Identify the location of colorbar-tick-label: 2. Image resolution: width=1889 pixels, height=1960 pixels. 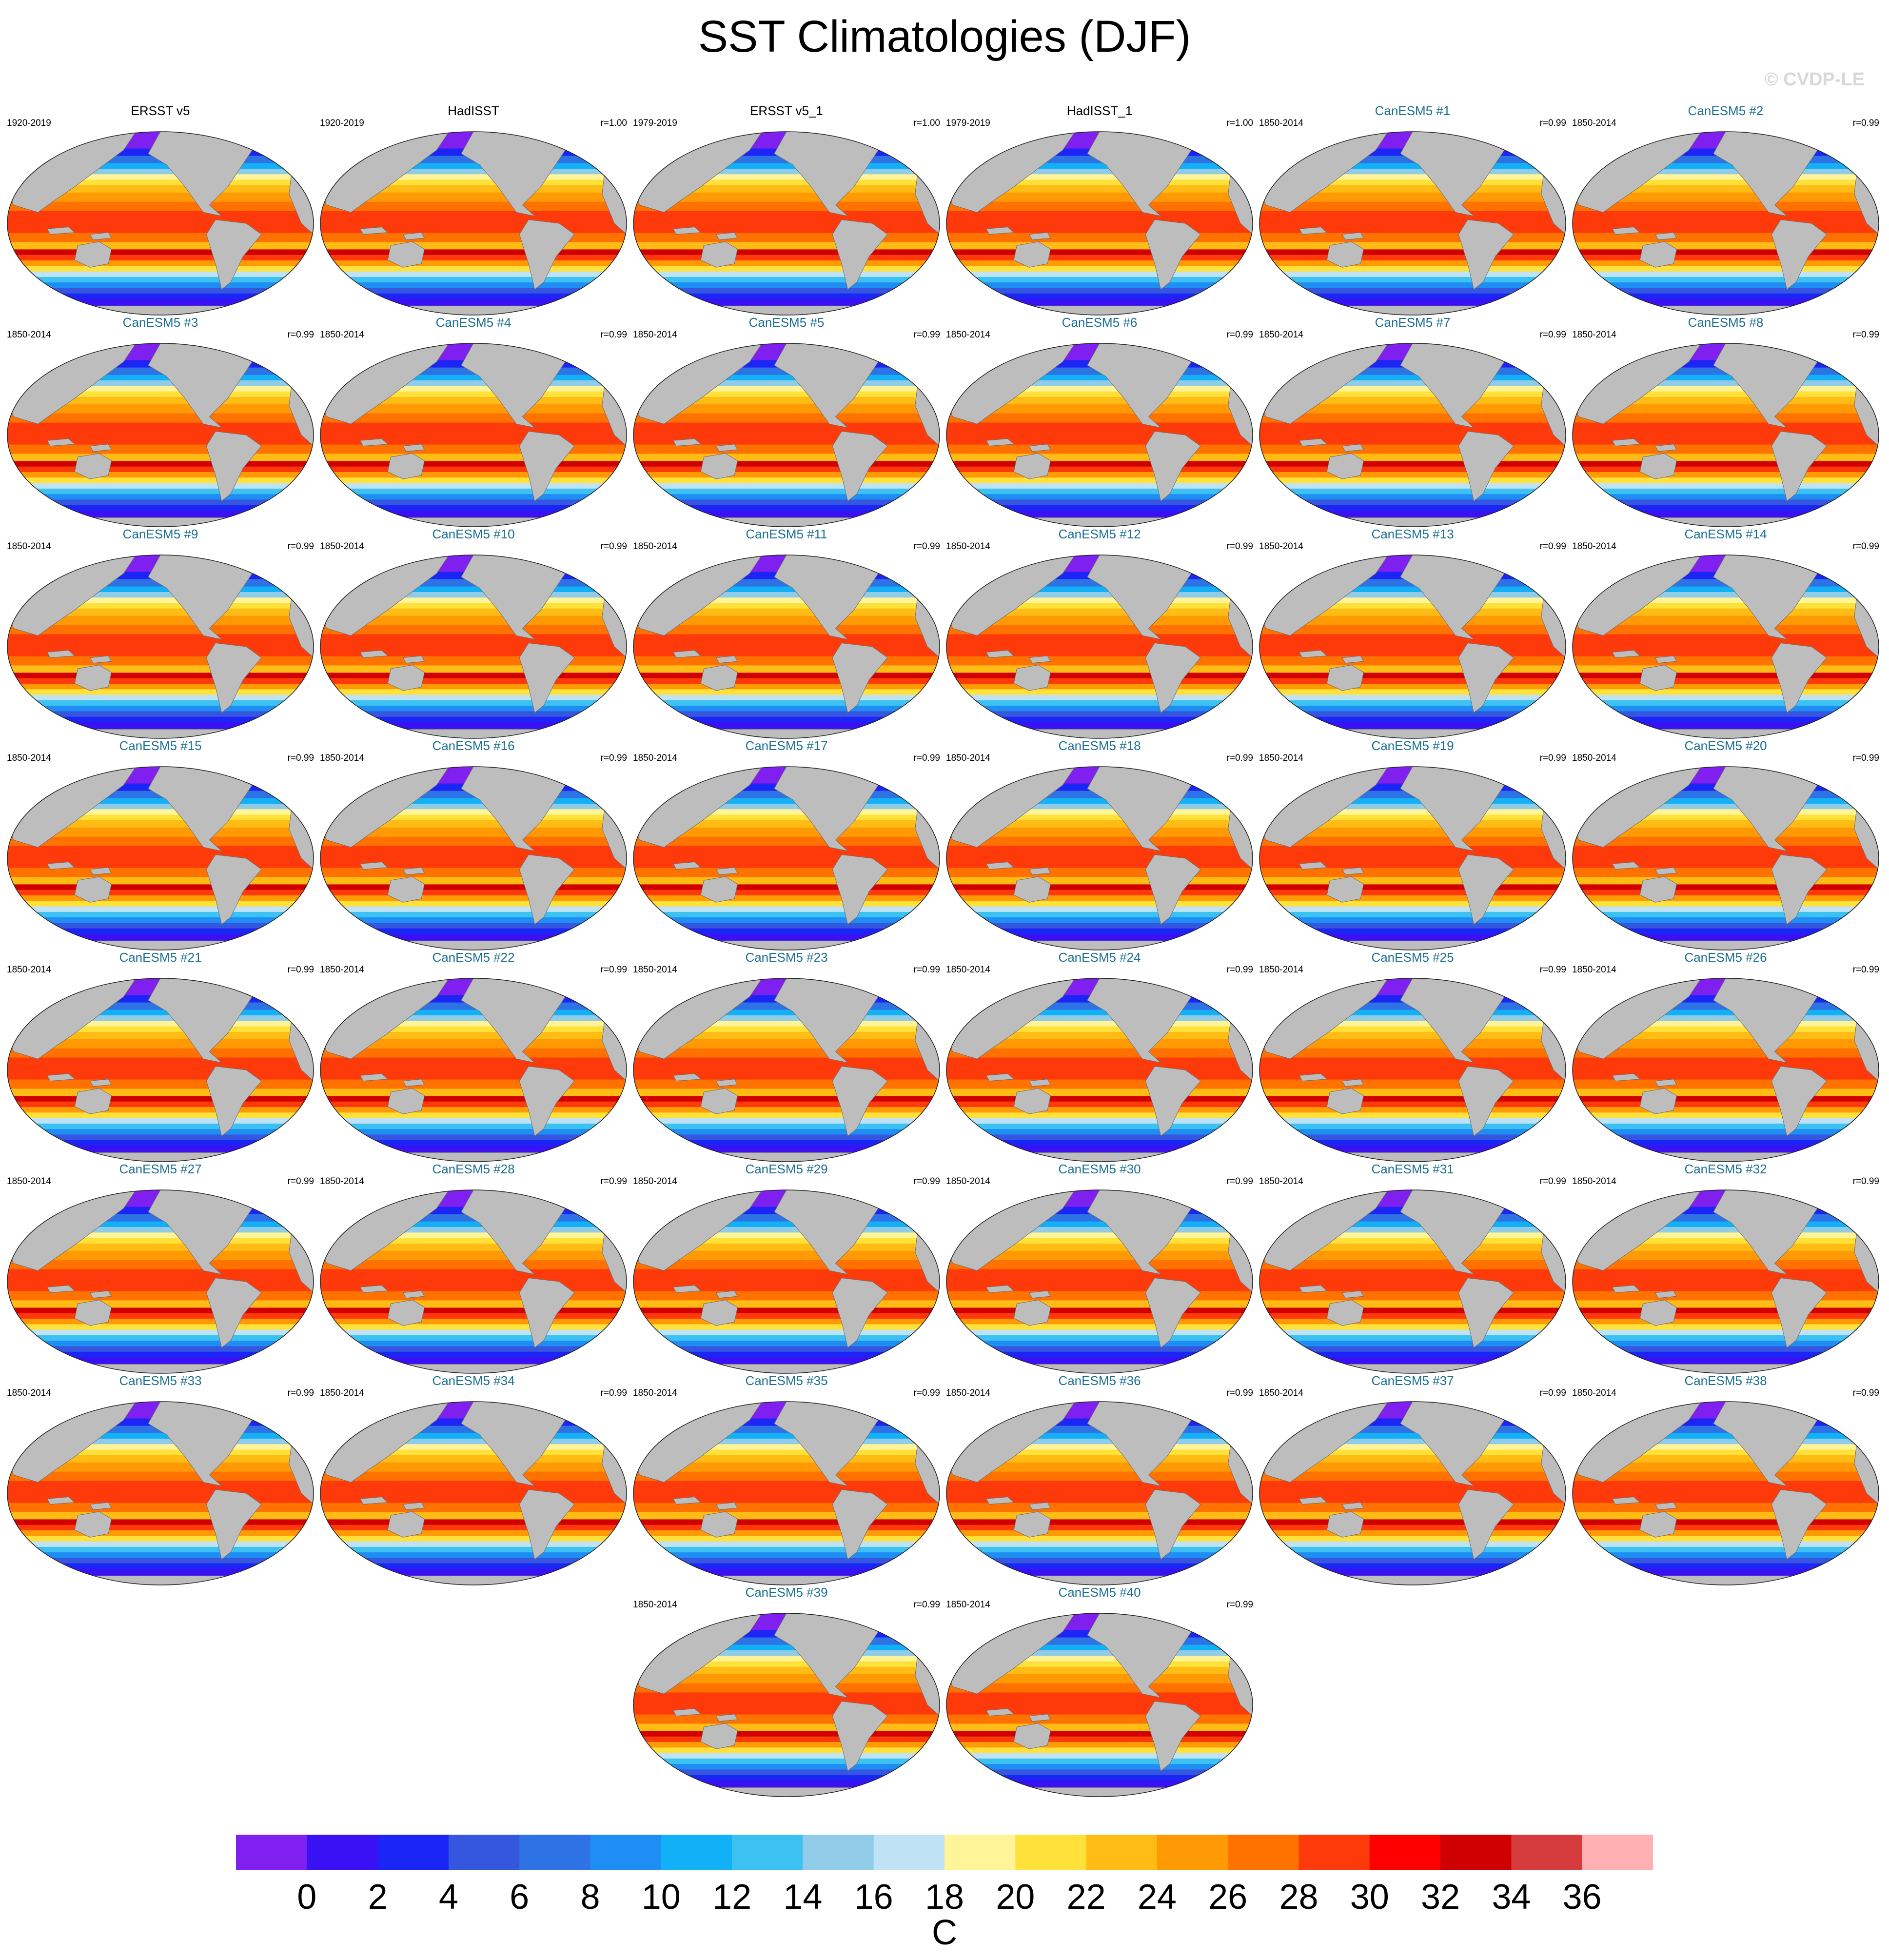
(378, 1897).